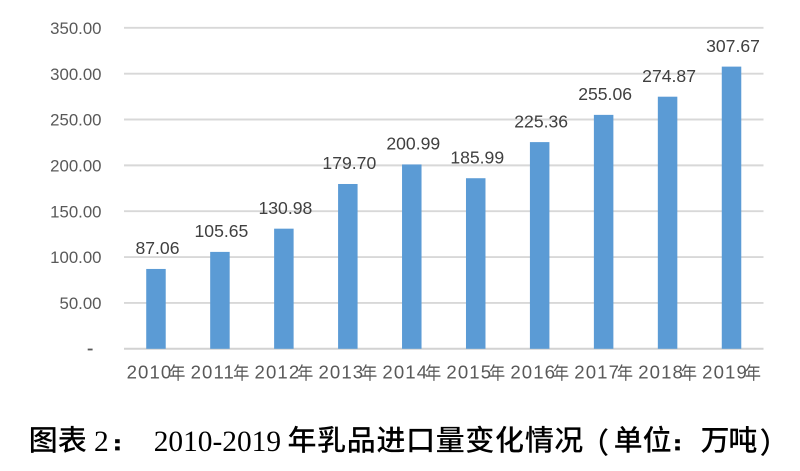 The width and height of the screenshot is (800, 471). I want to click on svg-text: 200.00, so click(75, 165).